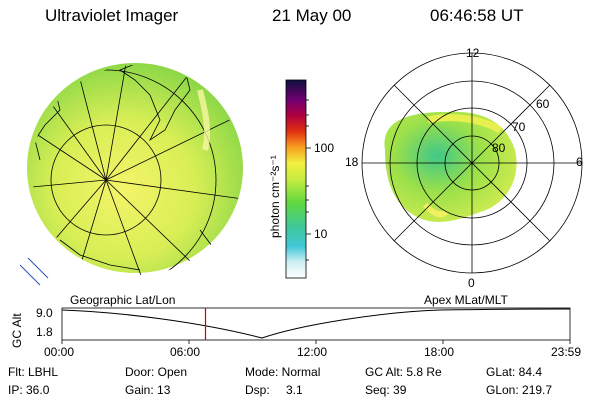 Image resolution: width=600 pixels, height=400 pixels. I want to click on altitude-curve, so click(316, 323).